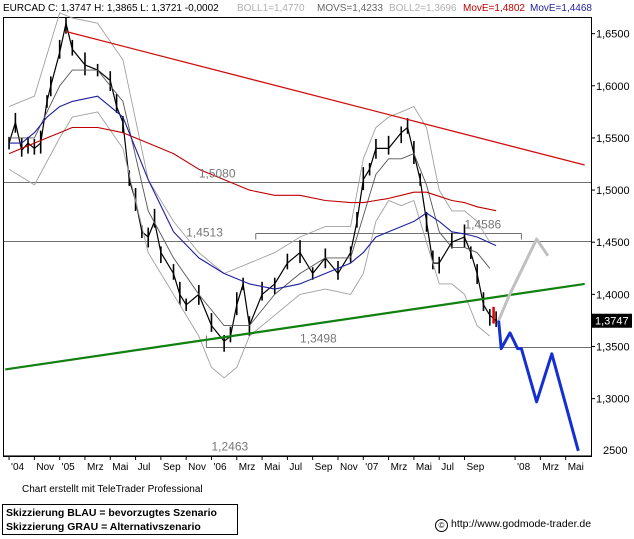 Image resolution: width=634 pixels, height=539 pixels. Describe the element at coordinates (103, 527) in the screenshot. I see `legend-grey: Skizzierung GRAU = Alternativszenario` at that location.